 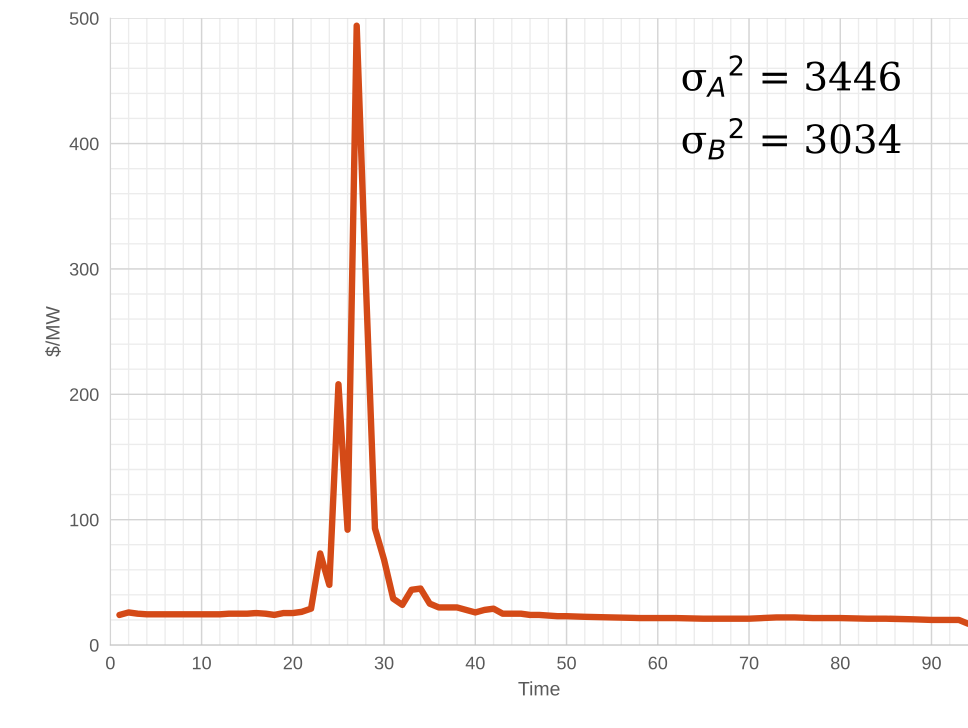 I want to click on x-tick-label: 90, so click(x=931, y=663).